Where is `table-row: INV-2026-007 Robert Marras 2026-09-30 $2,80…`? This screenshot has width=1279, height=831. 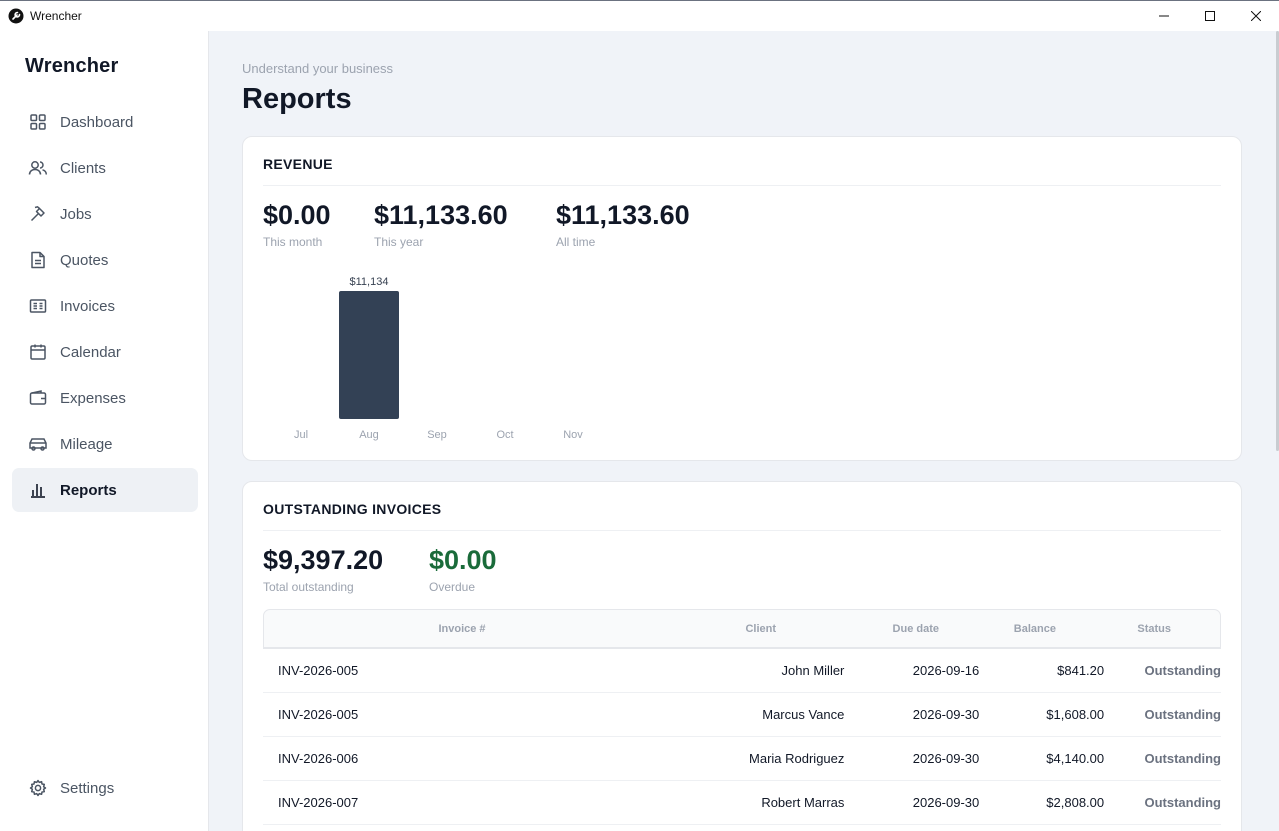 table-row: INV-2026-007 Robert Marras 2026-09-30 $2,80… is located at coordinates (742, 803).